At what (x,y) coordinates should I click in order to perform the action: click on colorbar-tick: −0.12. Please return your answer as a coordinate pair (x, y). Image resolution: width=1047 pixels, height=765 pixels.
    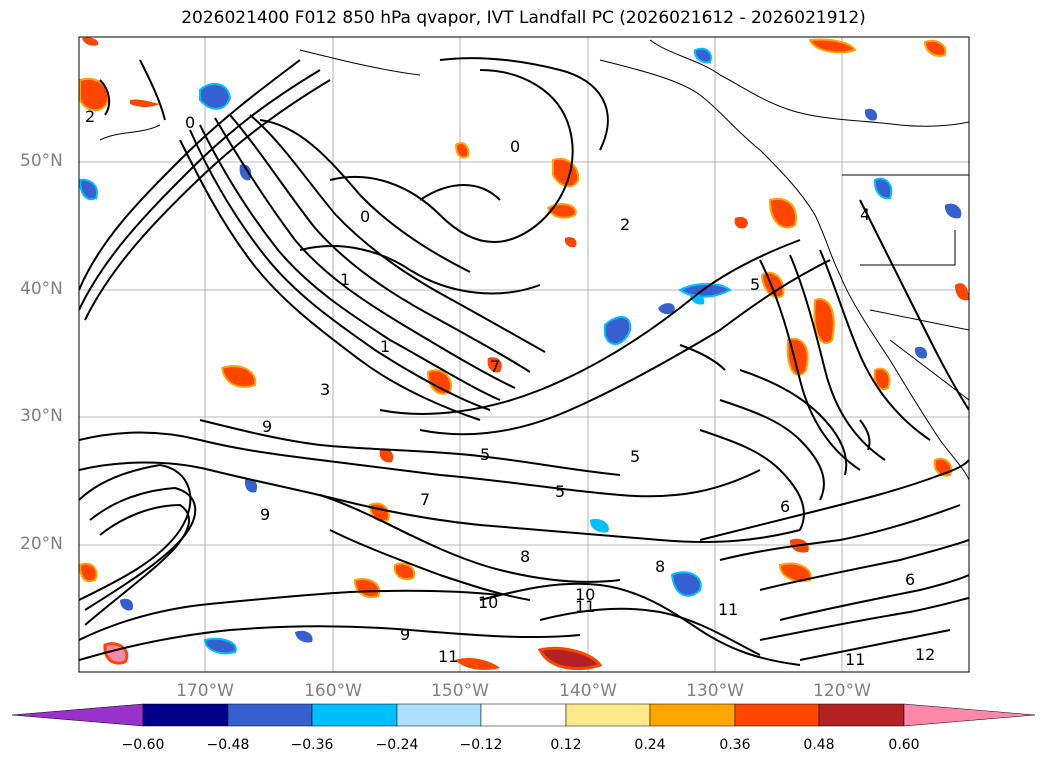
    Looking at the image, I should click on (481, 745).